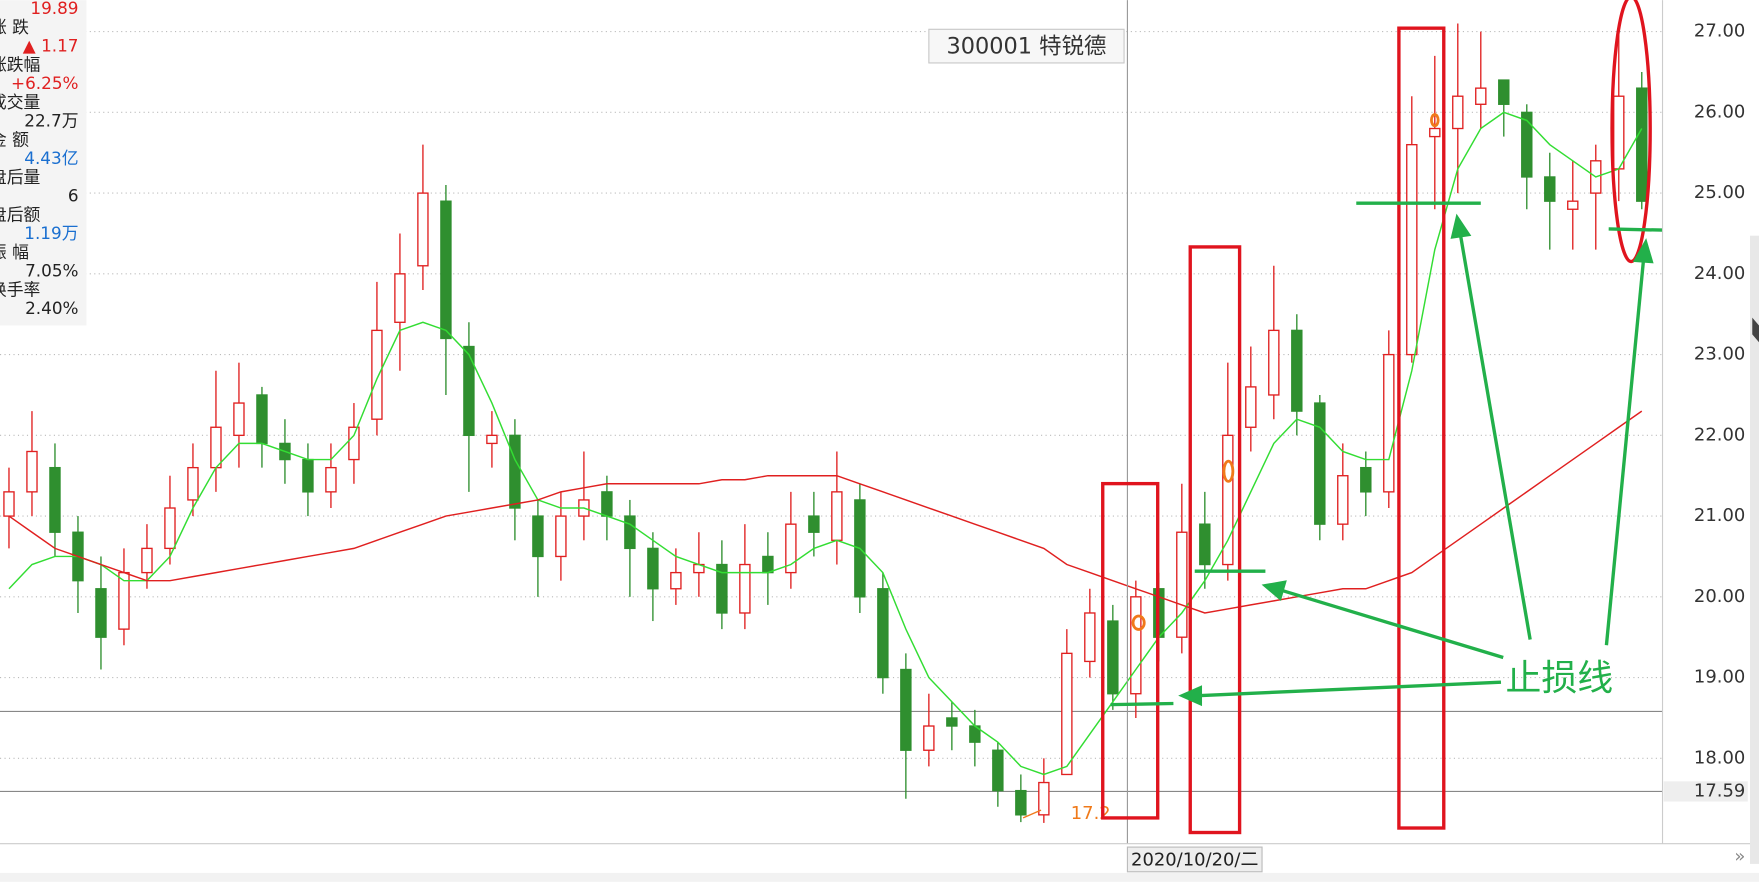 This screenshot has width=1759, height=882. I want to click on scrollbar, so click(1754, 549).